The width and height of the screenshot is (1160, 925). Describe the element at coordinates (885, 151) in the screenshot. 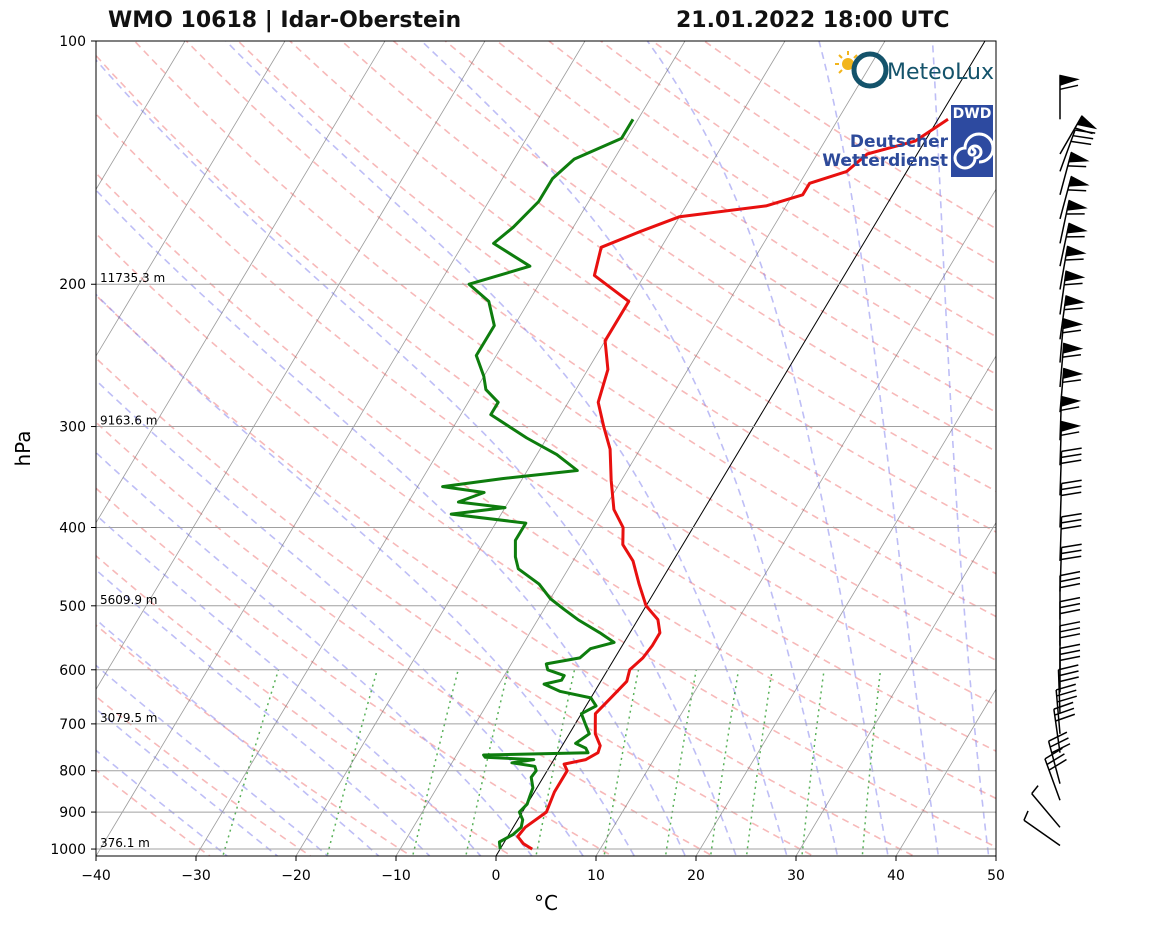

I see `dwd-logo-text: Deutscher Wetterdienst` at that location.